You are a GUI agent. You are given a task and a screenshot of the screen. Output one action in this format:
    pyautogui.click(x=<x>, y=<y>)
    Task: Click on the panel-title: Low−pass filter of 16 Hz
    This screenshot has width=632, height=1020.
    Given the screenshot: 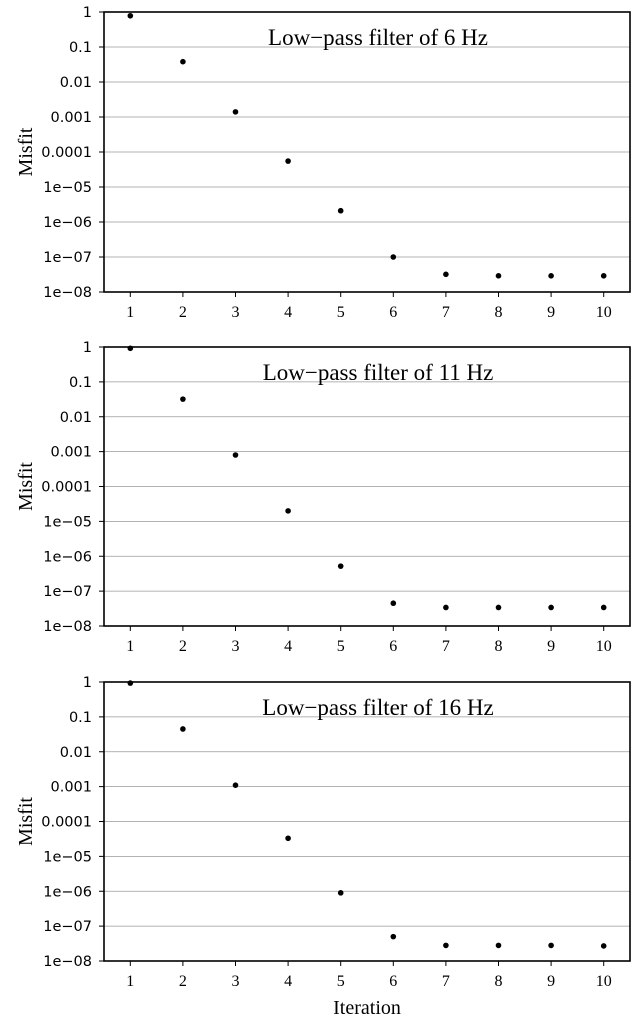 What is the action you would take?
    pyautogui.click(x=377, y=707)
    